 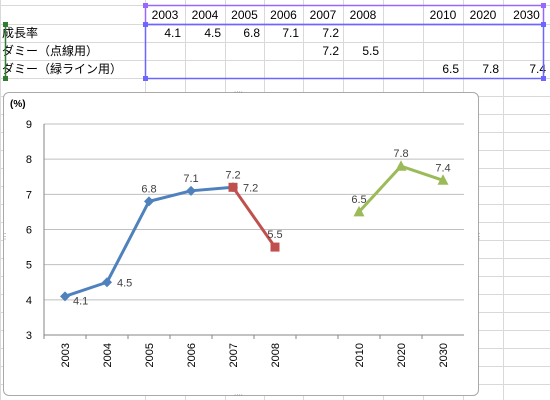 What do you see at coordinates (444, 355) in the screenshot?
I see `x-tick-label: 2030` at bounding box center [444, 355].